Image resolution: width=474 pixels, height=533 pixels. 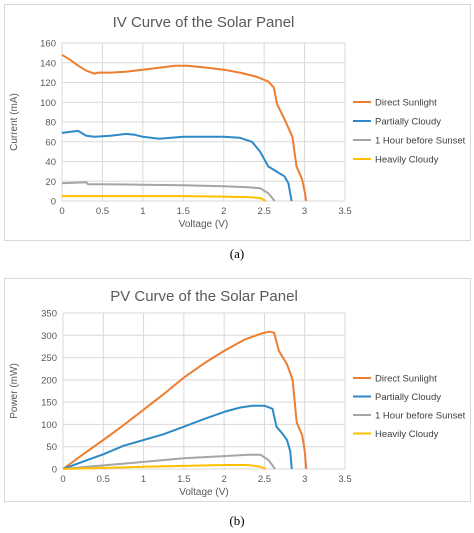 What do you see at coordinates (407, 434) in the screenshot?
I see `pv-legend-label-heavily-cloudy: Heavily Cloudy` at bounding box center [407, 434].